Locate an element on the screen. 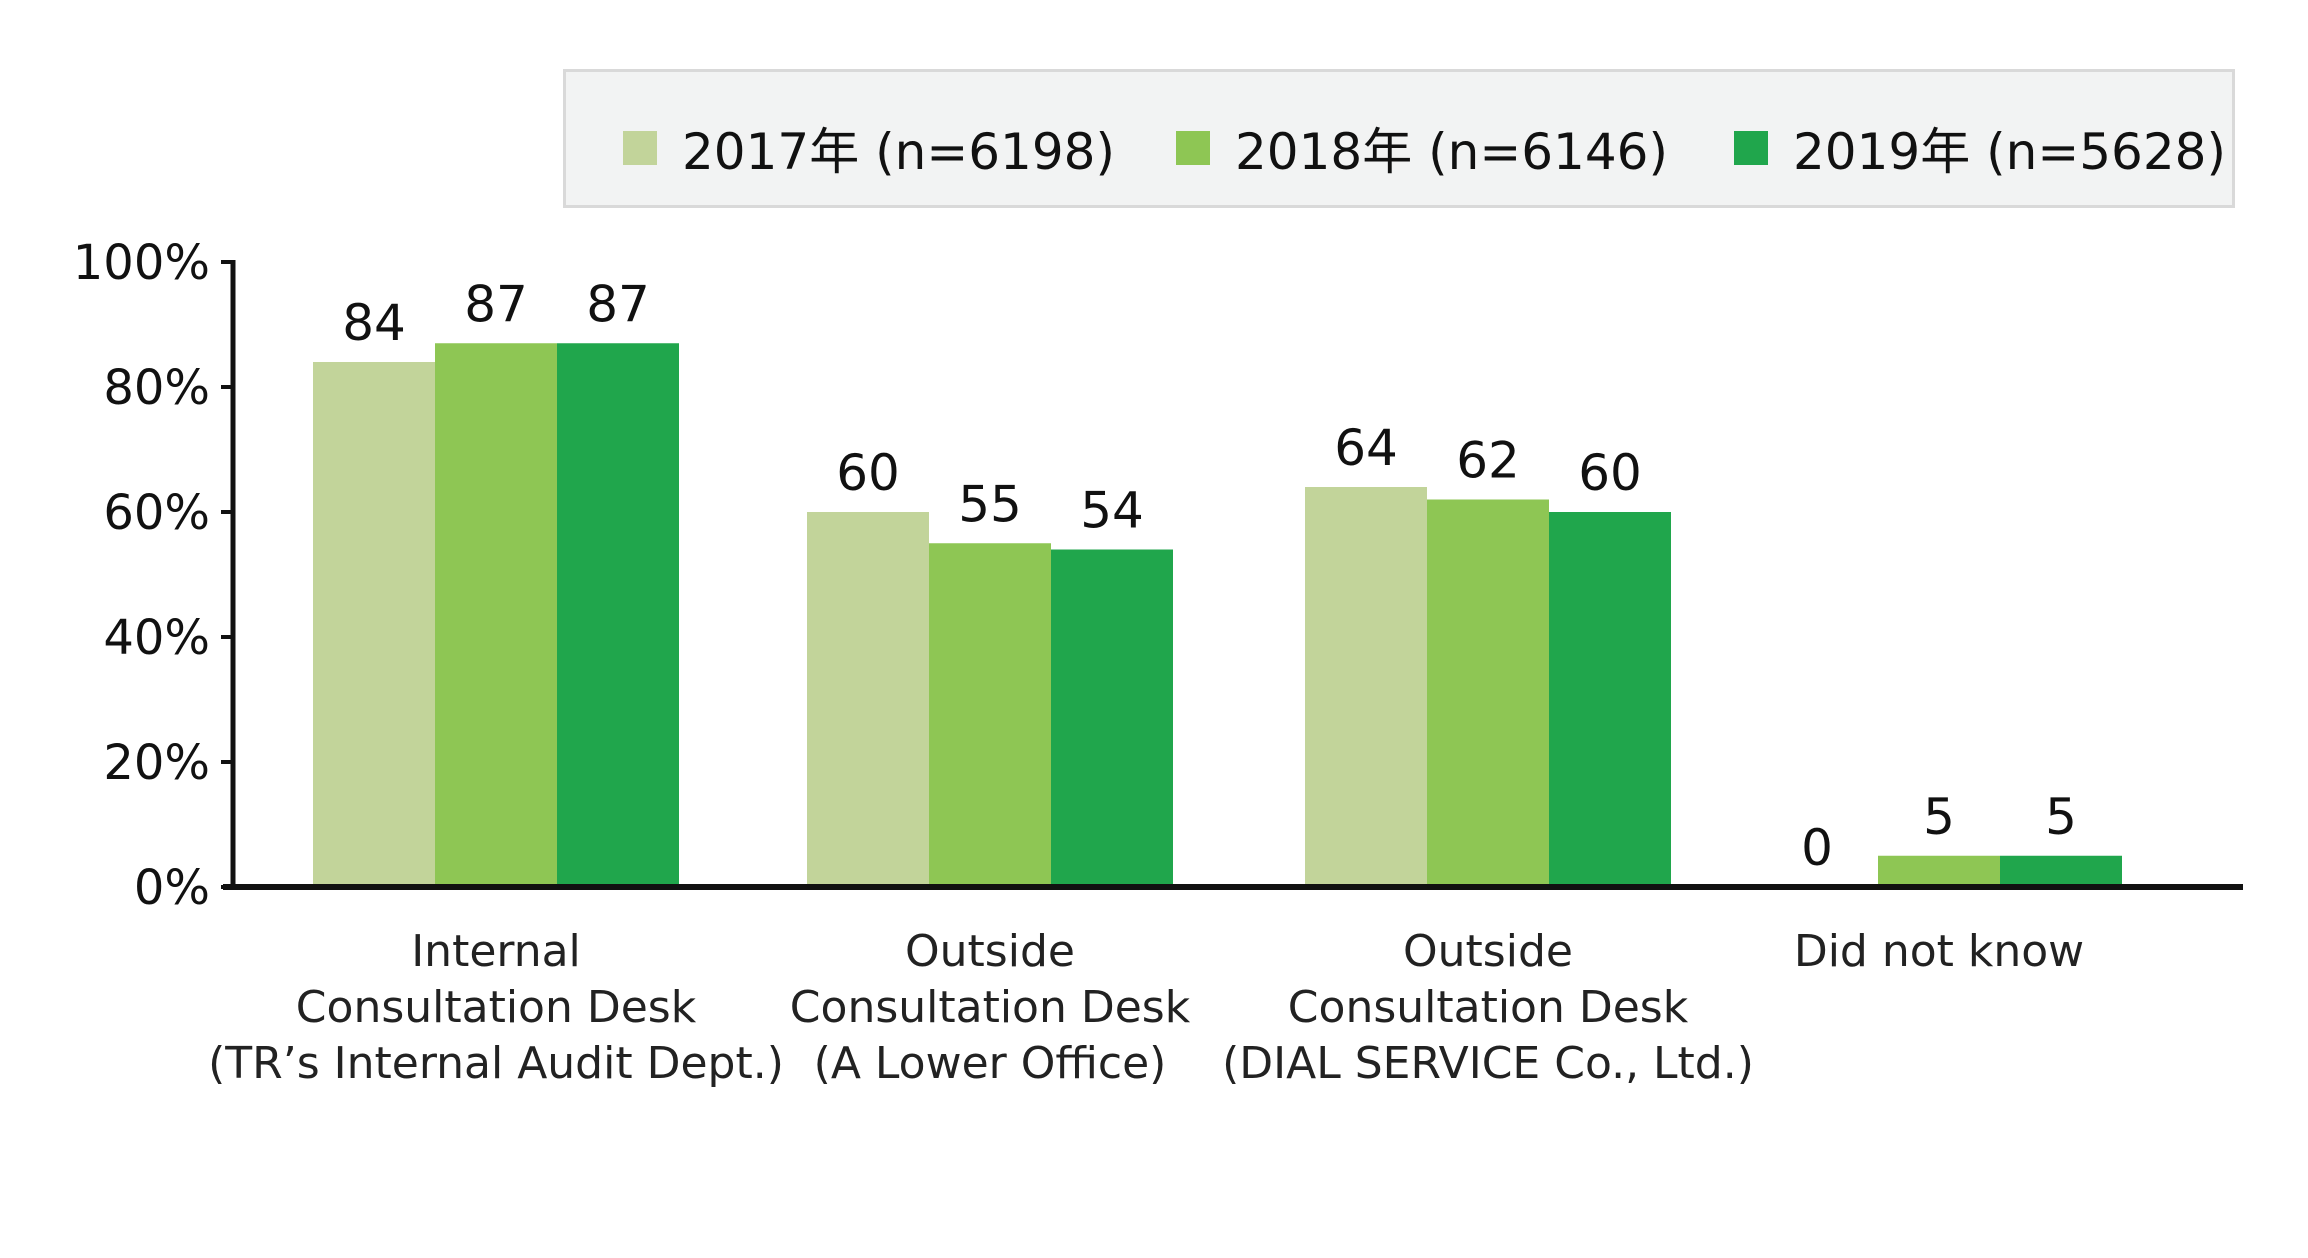 This screenshot has width=2308, height=1258. category-label-1-1: Consultation Desk is located at coordinates (990, 1007).